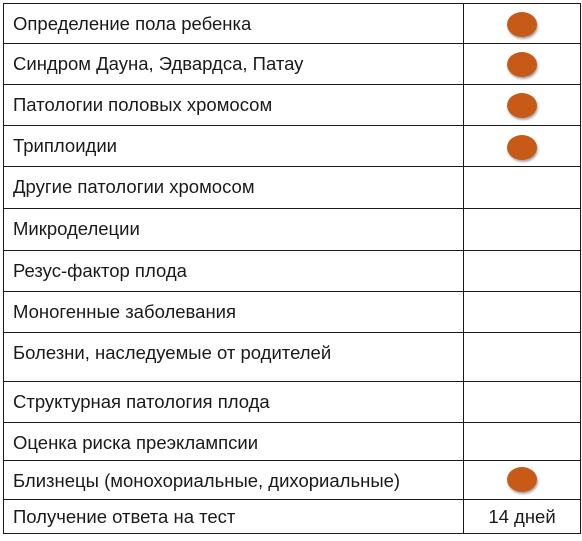 This screenshot has height=541, width=582. I want to click on table-row: Моногенные заболевания, so click(292, 312).